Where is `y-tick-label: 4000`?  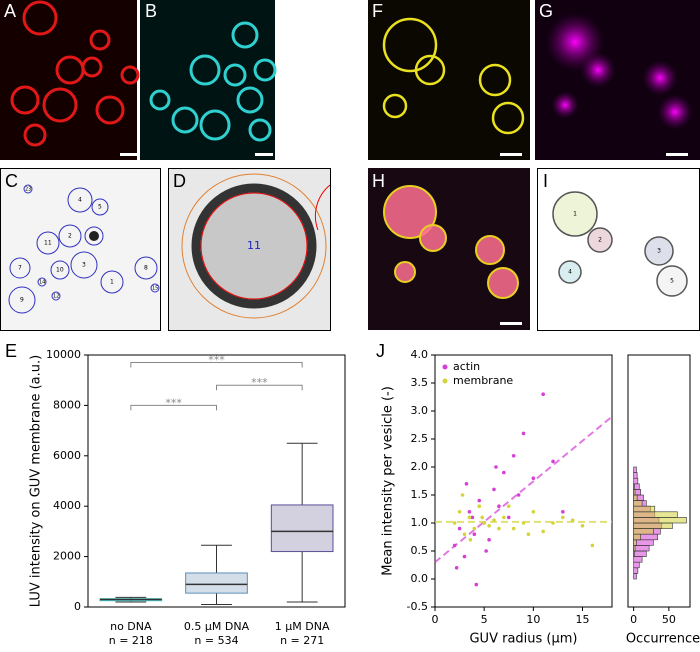 y-tick-label: 4000 is located at coordinates (67, 505).